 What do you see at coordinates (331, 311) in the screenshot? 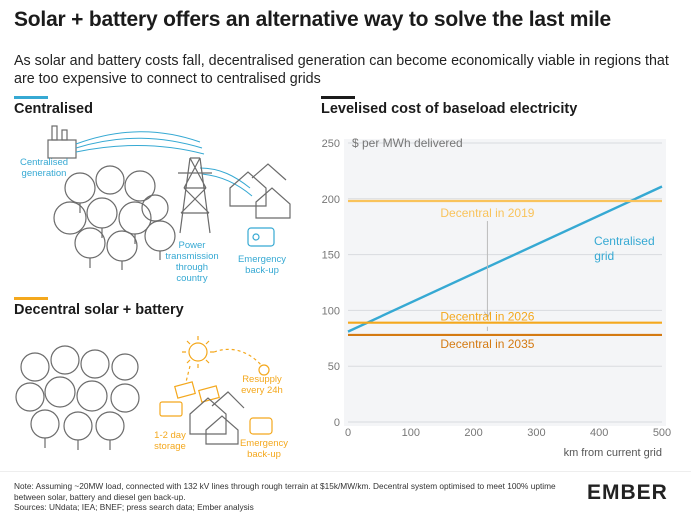
I see `y-tick-label: 100` at bounding box center [331, 311].